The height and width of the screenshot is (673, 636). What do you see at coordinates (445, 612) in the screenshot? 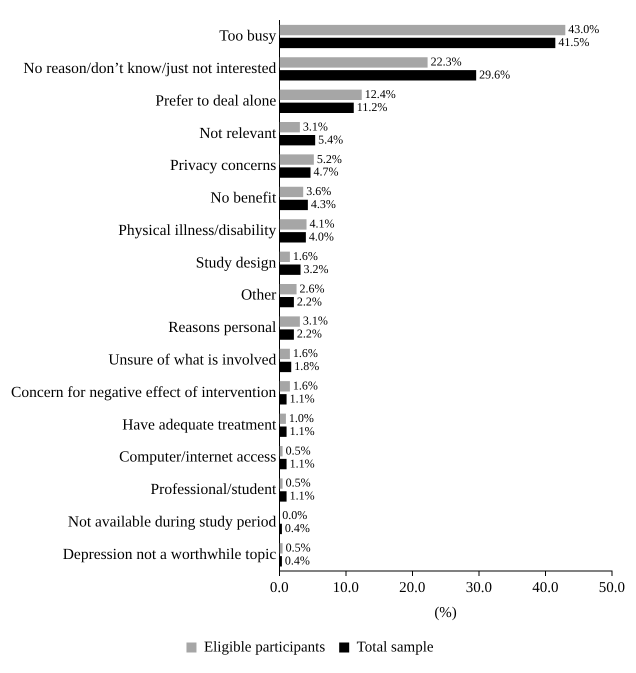
I see `x-axis-title: (%)` at bounding box center [445, 612].